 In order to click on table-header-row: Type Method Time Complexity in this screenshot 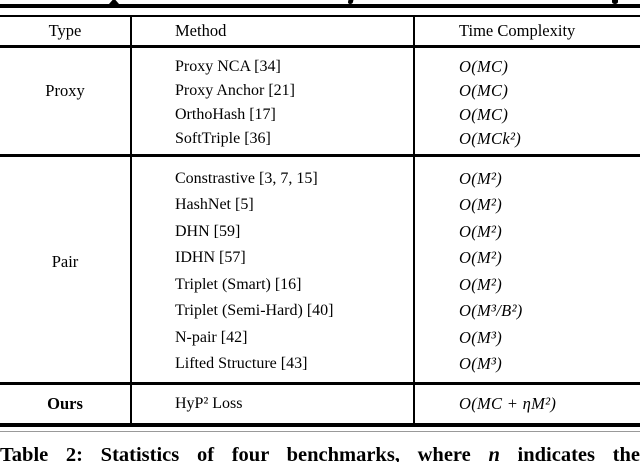, I will do `click(320, 31)`.